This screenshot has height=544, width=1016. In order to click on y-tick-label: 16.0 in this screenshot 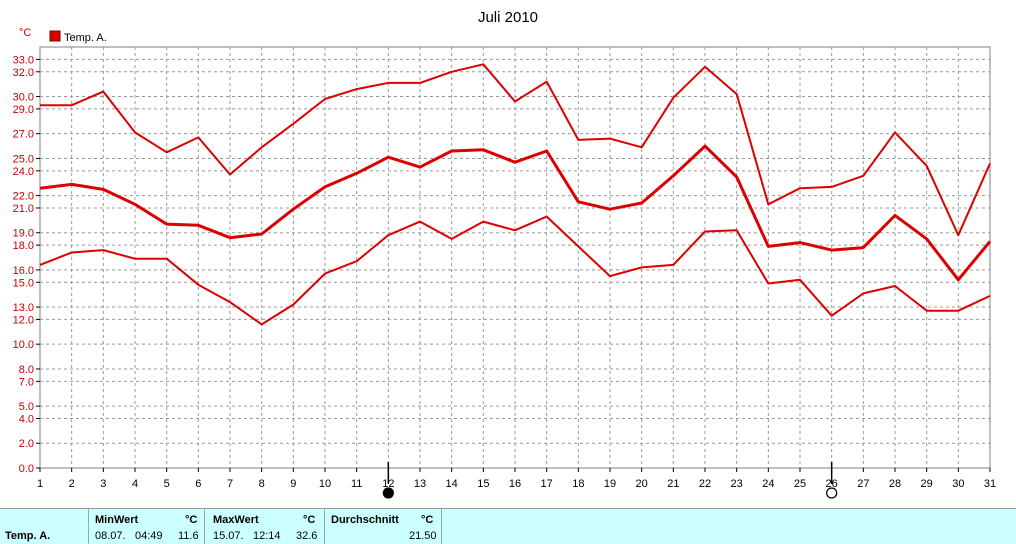, I will do `click(23, 271)`.